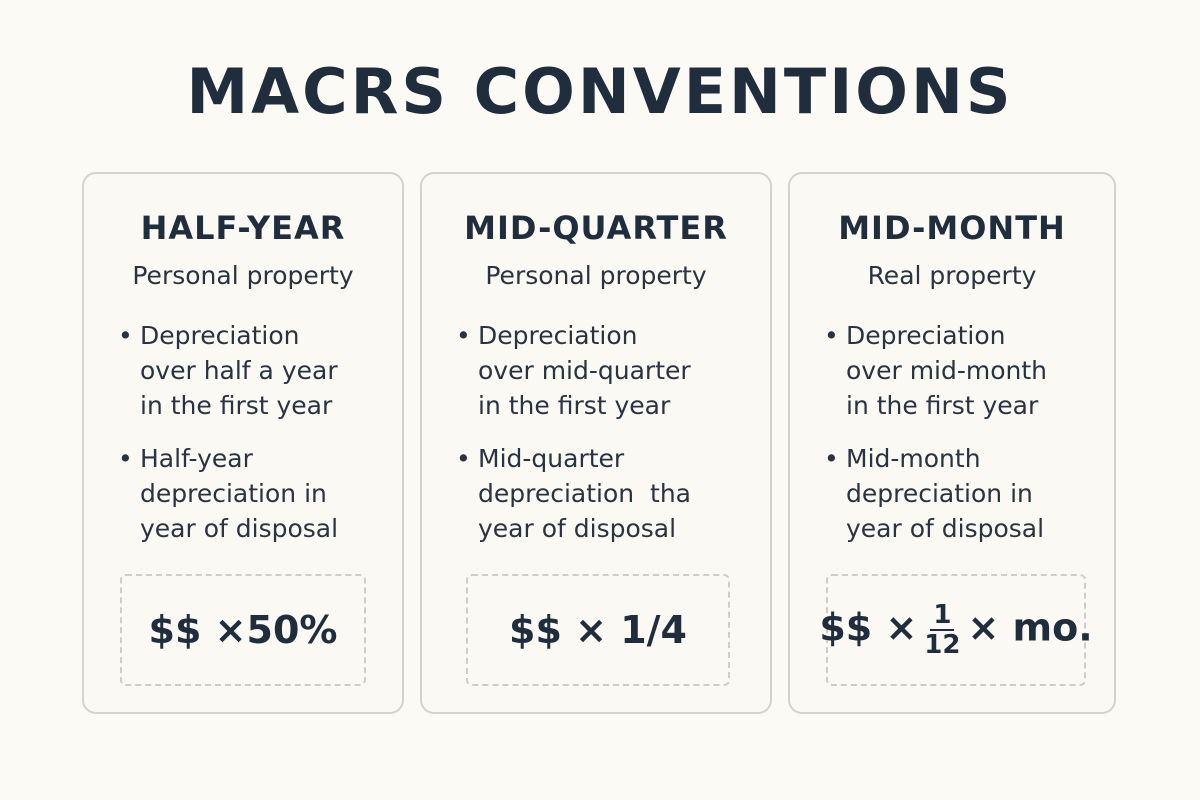  Describe the element at coordinates (913, 458) in the screenshot. I see `bullet-line: Mid-month` at that location.